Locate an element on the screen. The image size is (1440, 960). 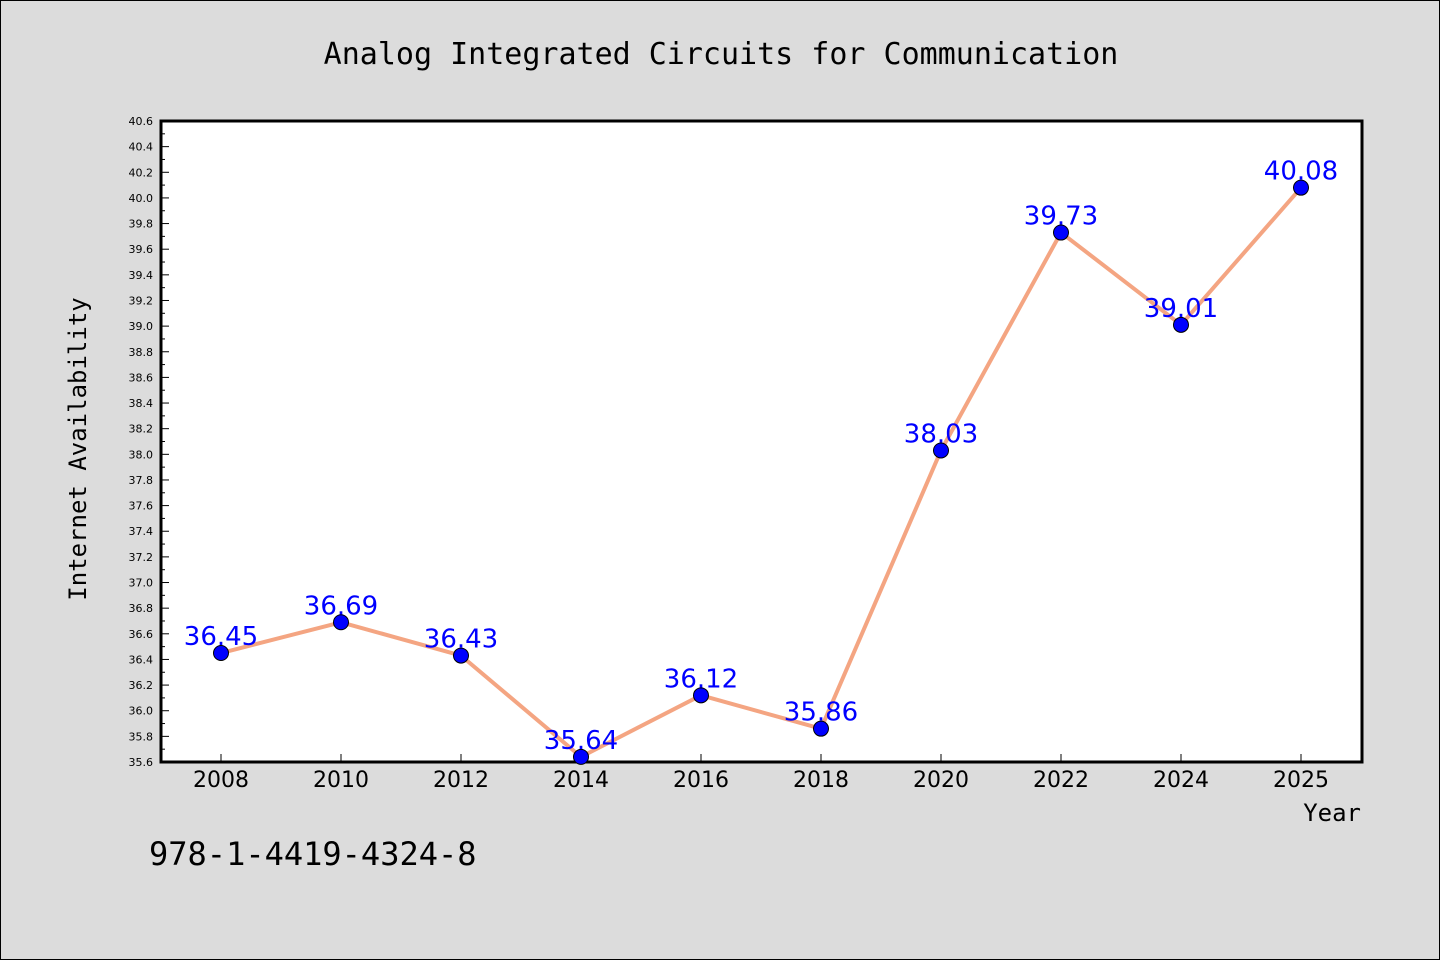
y-tick-label: 38.0 is located at coordinates (141, 454).